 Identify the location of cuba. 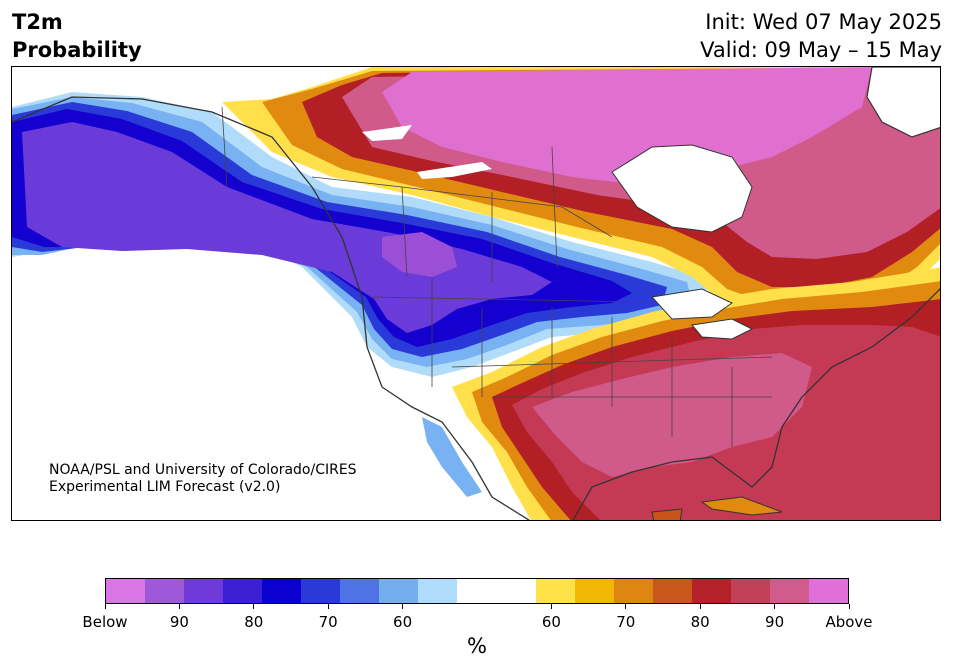
(741, 506).